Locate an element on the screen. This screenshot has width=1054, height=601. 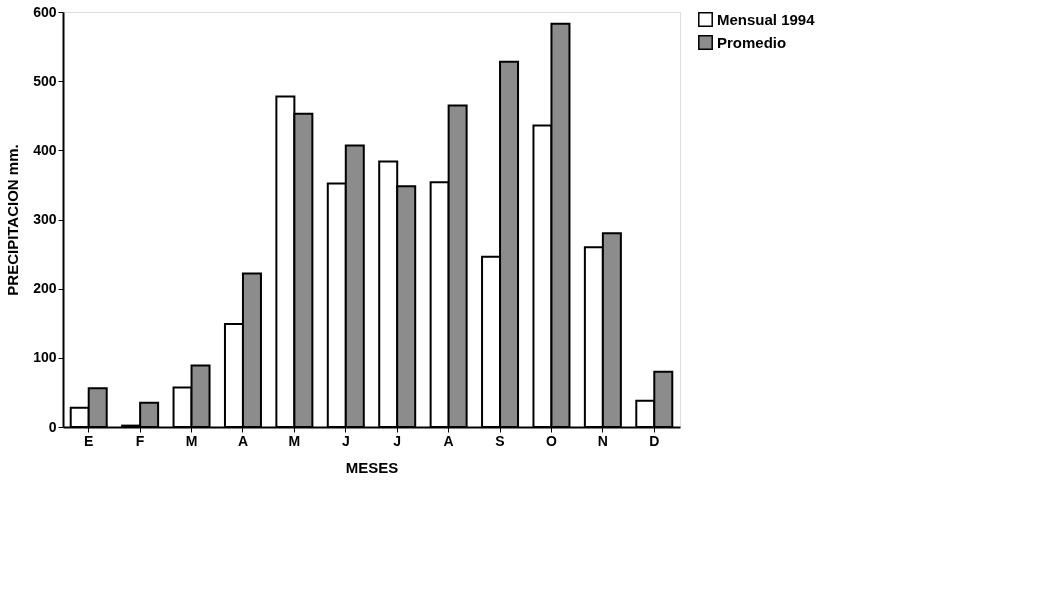
y-tick-label: 500 is located at coordinates (45, 80).